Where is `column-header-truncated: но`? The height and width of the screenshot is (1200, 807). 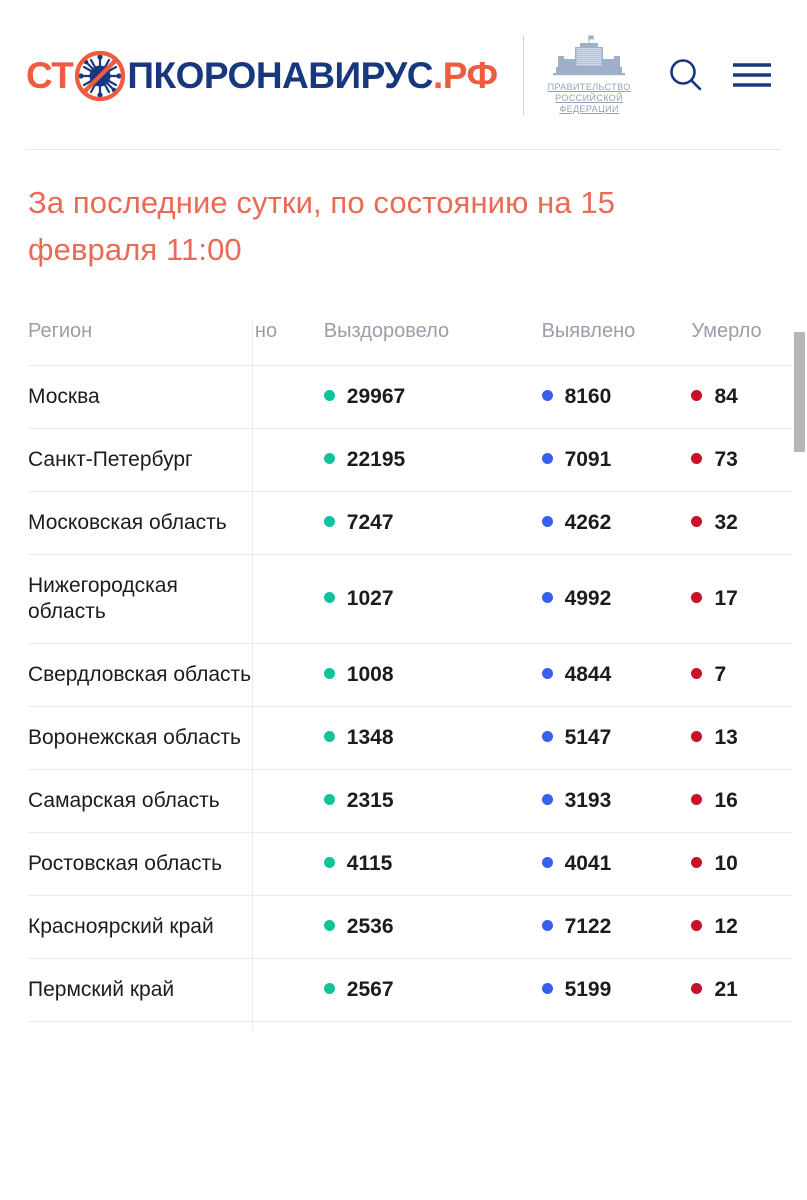
column-header-truncated: но is located at coordinates (266, 331).